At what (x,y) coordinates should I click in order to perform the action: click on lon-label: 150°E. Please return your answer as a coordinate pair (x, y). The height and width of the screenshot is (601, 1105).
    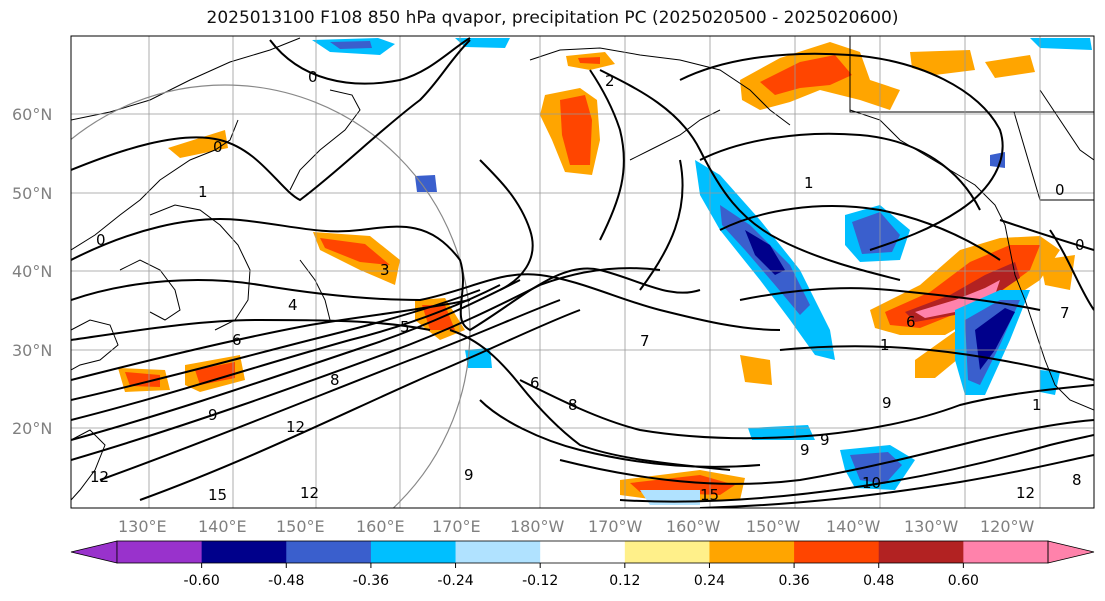
    Looking at the image, I should click on (300, 526).